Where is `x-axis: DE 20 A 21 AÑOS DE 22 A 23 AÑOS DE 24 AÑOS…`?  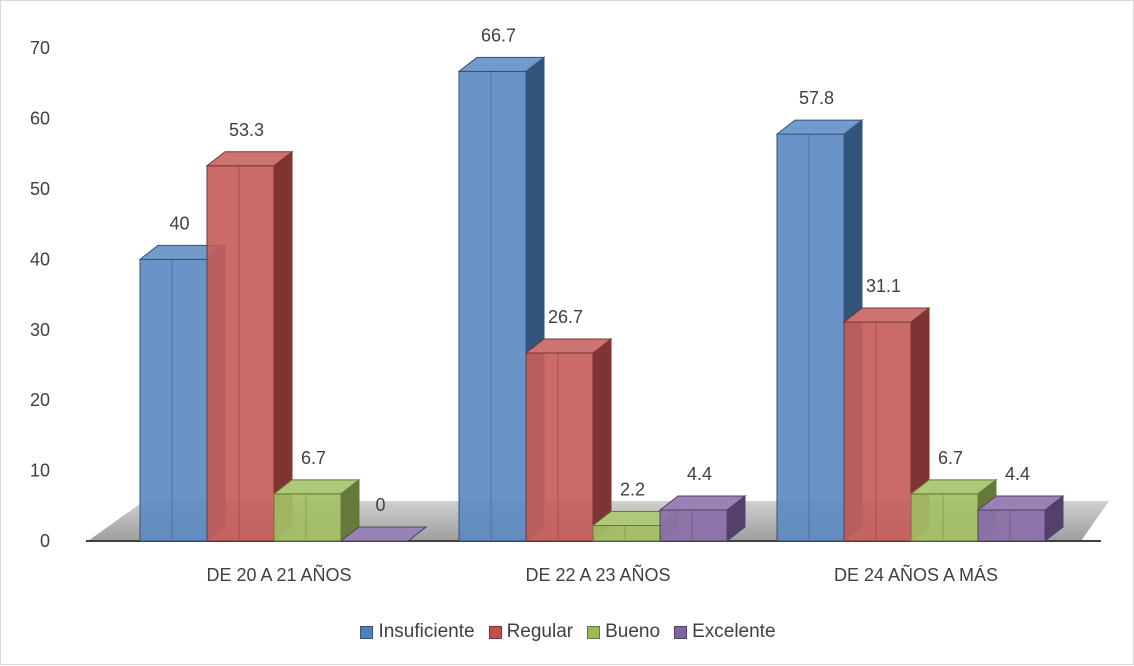 x-axis: DE 20 A 21 AÑOS DE 22 A 23 AÑOS DE 24 AÑOS… is located at coordinates (602, 574).